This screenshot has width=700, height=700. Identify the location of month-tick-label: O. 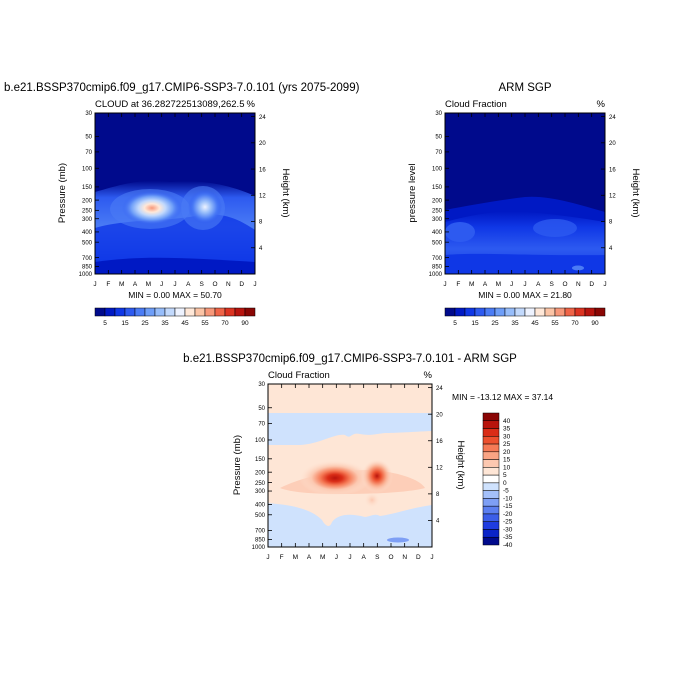
(564, 284).